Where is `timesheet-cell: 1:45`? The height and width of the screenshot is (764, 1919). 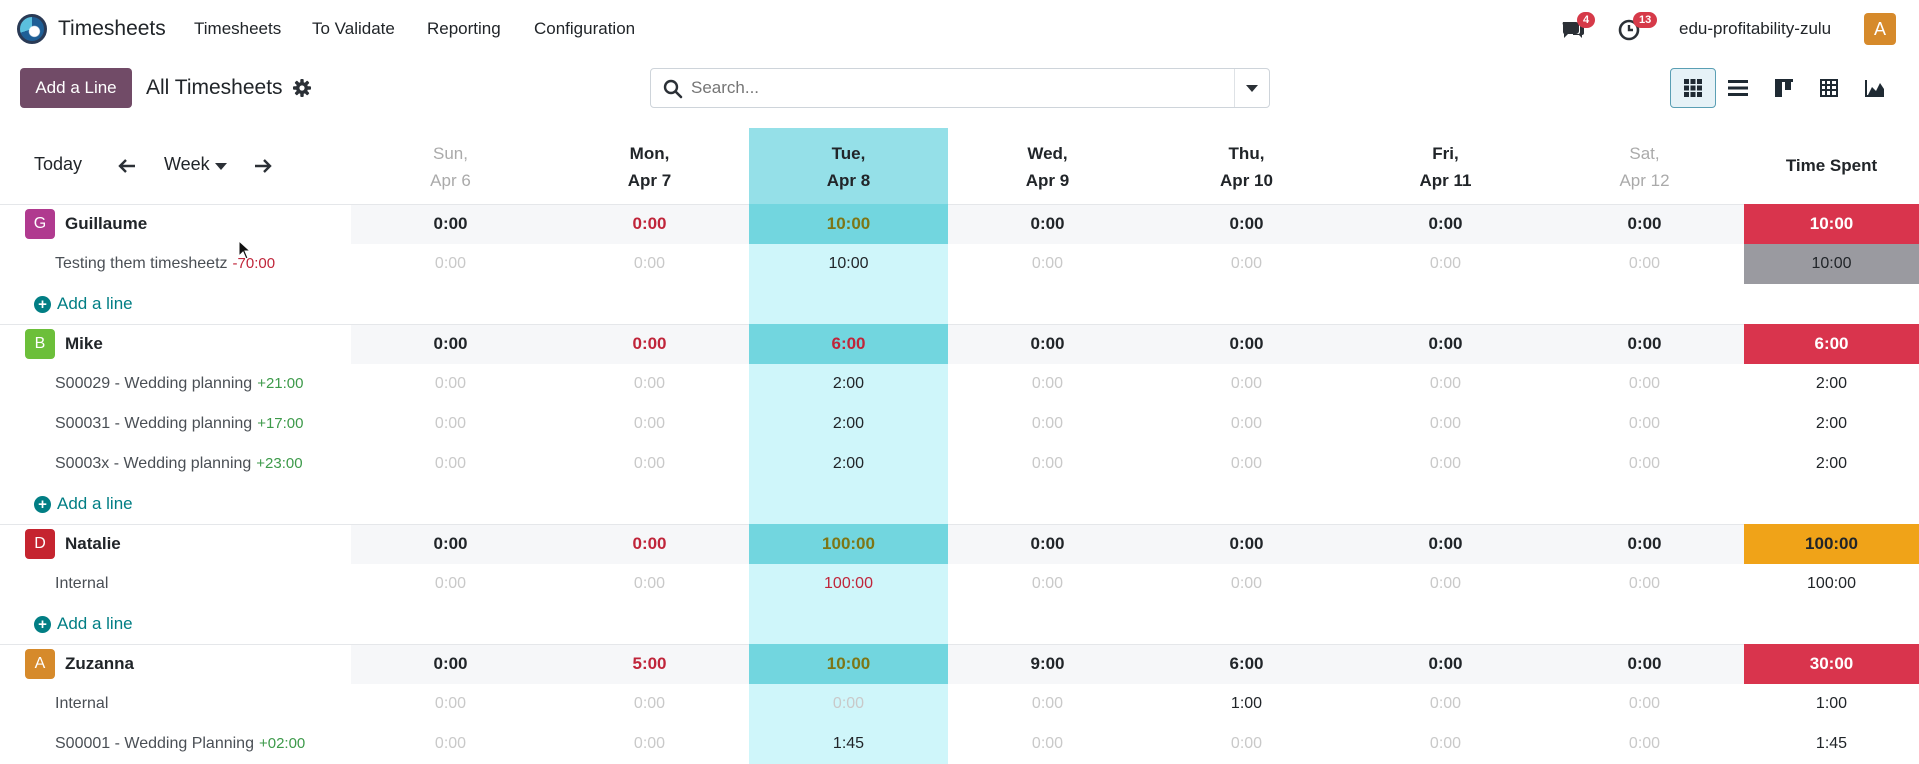 timesheet-cell: 1:45 is located at coordinates (848, 743).